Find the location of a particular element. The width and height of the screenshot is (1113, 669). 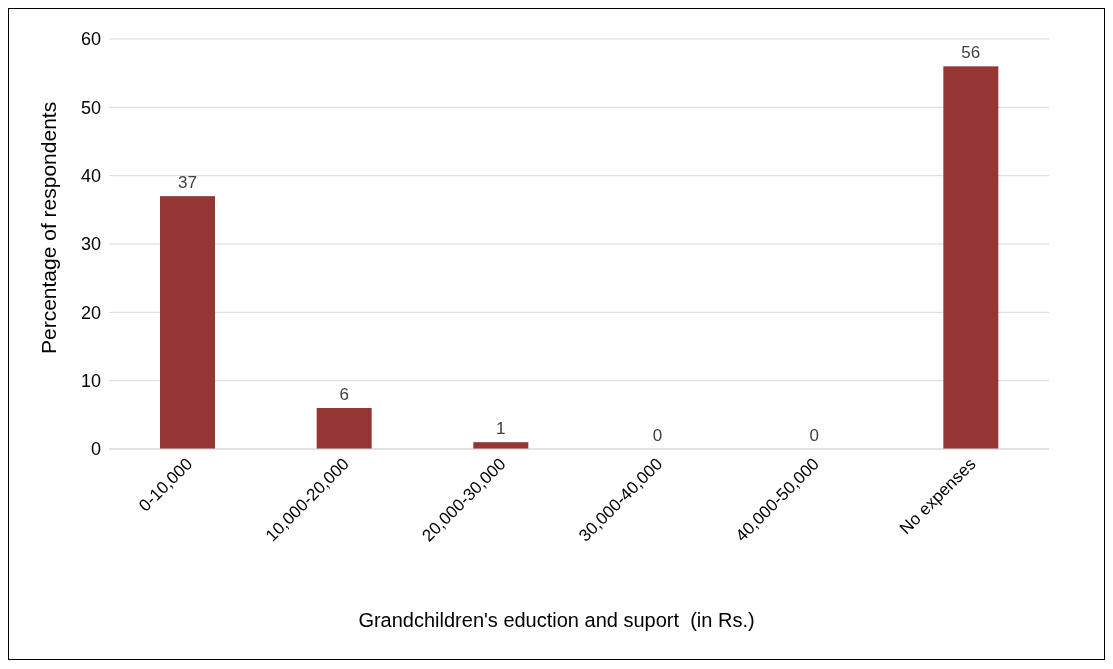

x-axis-title: Grandchildren's eduction and suport (in Rs.) is located at coordinates (556, 620).